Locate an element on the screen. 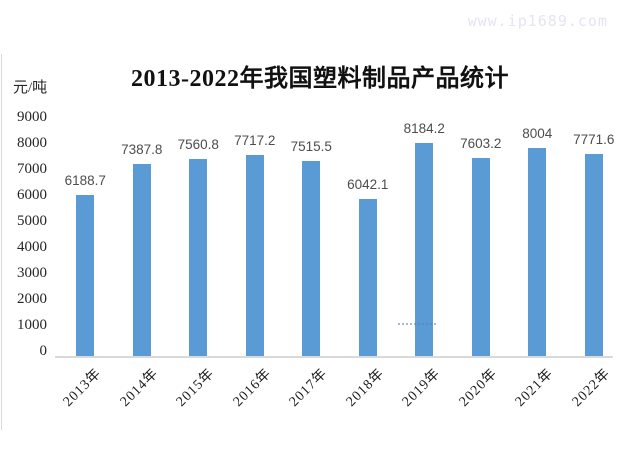 The width and height of the screenshot is (630, 471). bar-value-label: 7515.5 is located at coordinates (311, 146).